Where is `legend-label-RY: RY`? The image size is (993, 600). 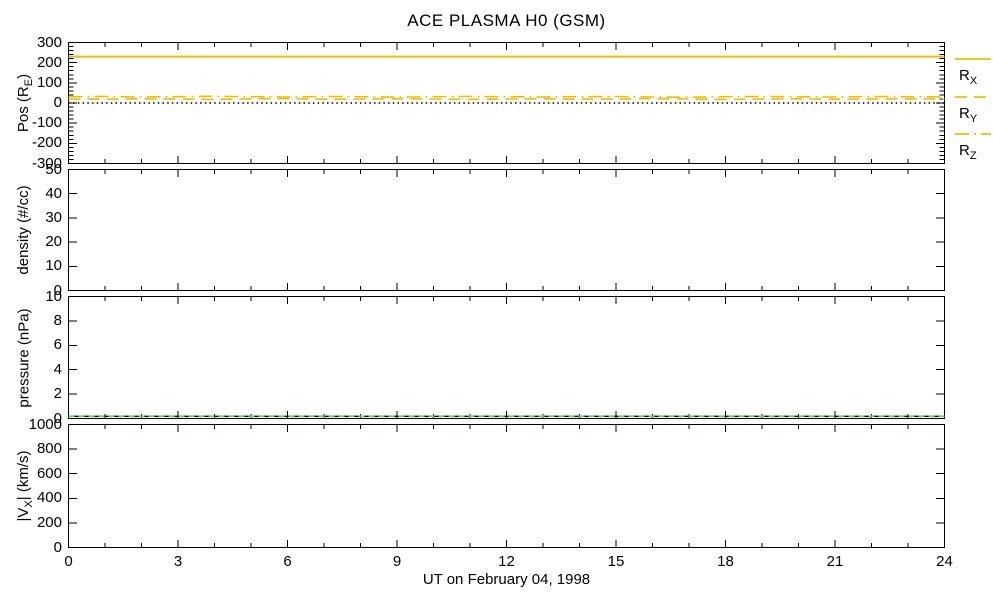
legend-label-RY: RY is located at coordinates (968, 115).